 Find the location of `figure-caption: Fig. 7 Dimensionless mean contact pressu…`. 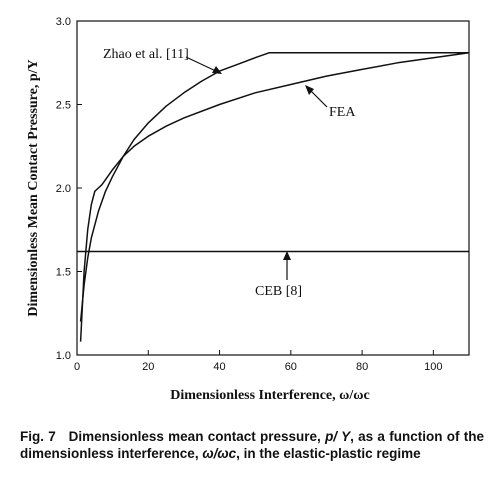

figure-caption: Fig. 7 Dimensionless mean contact pressu… is located at coordinates (252, 445).